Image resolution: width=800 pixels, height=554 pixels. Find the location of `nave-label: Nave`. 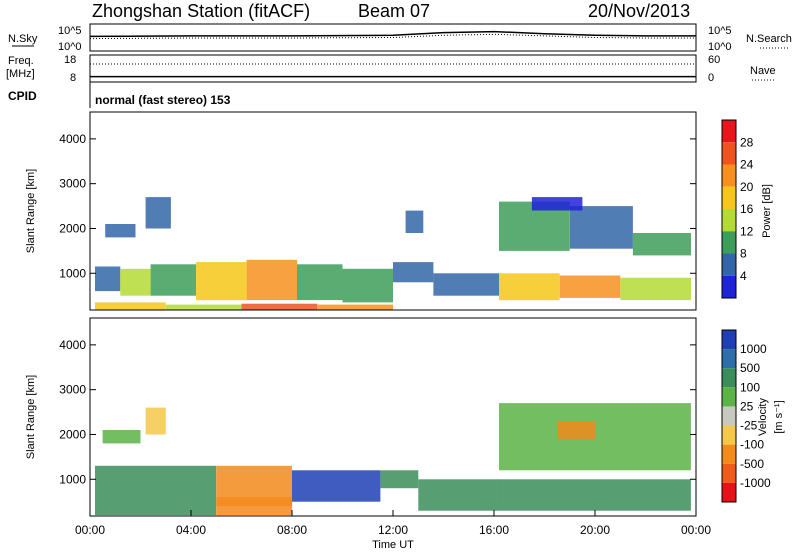

nave-label: Nave is located at coordinates (763, 71).